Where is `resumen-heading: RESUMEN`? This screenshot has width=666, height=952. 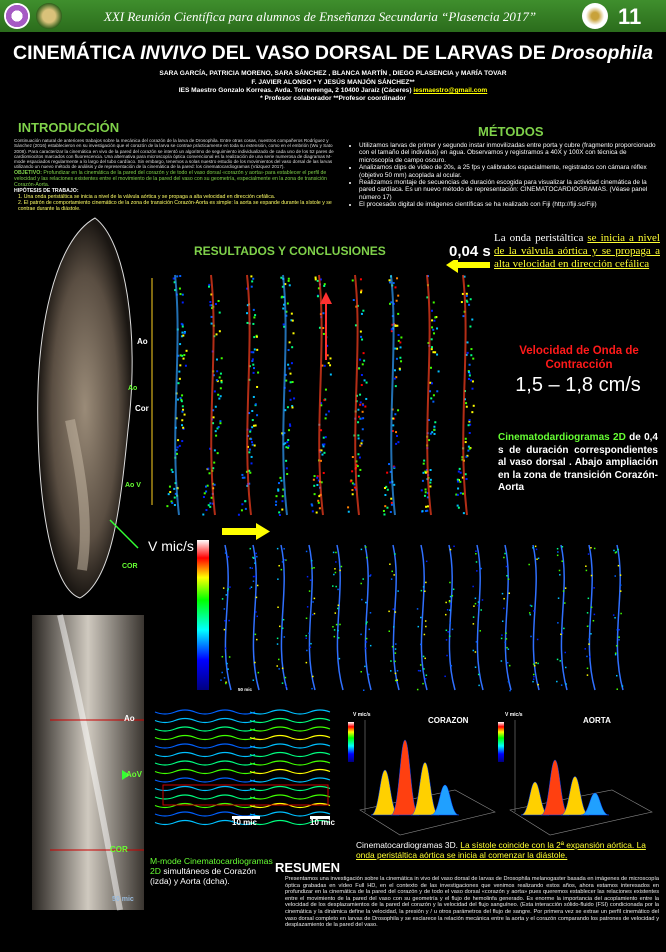 resumen-heading: RESUMEN is located at coordinates (308, 867).